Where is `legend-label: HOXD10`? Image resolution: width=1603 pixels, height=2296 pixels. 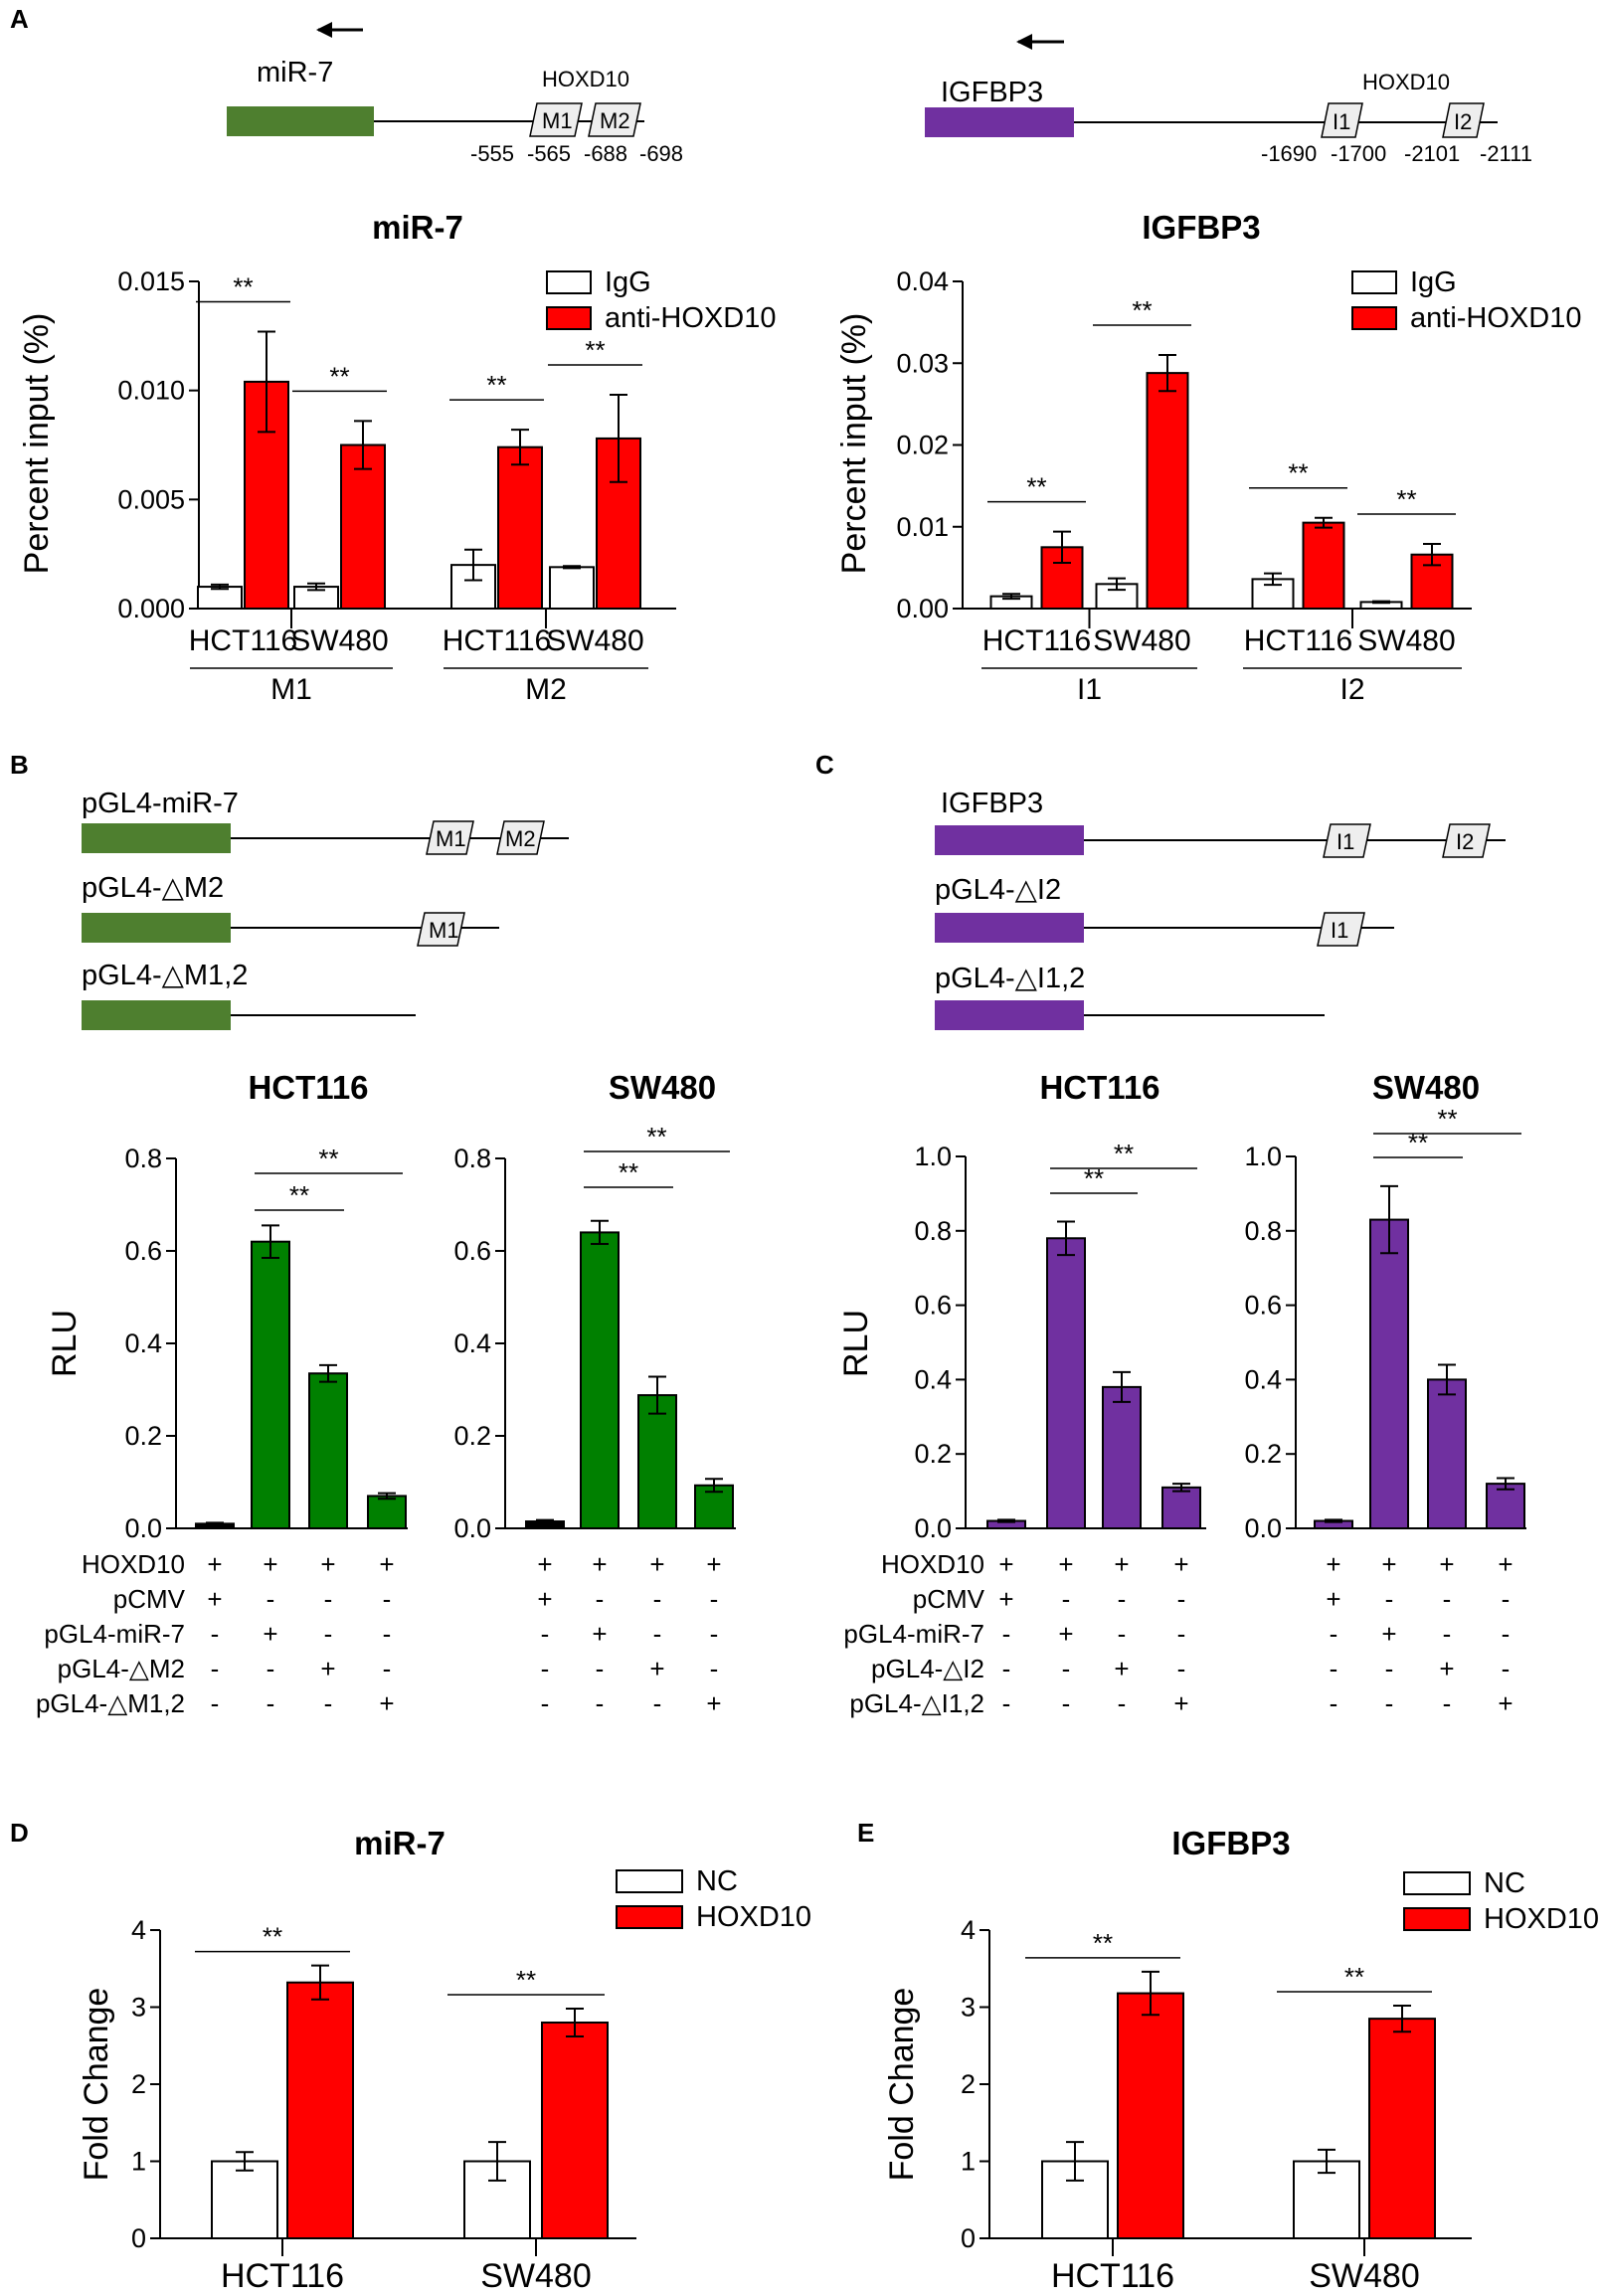 legend-label: HOXD10 is located at coordinates (753, 1917).